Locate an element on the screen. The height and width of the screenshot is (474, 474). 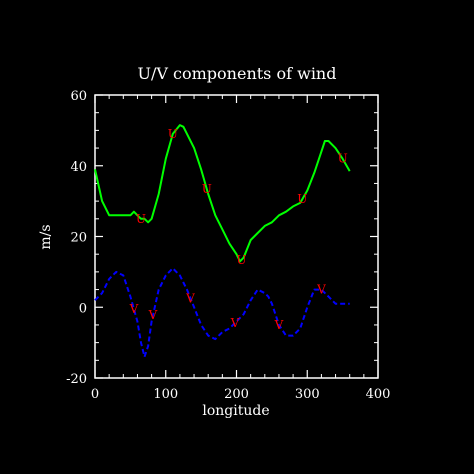
x-tick-label: 400 is located at coordinates (378, 394).